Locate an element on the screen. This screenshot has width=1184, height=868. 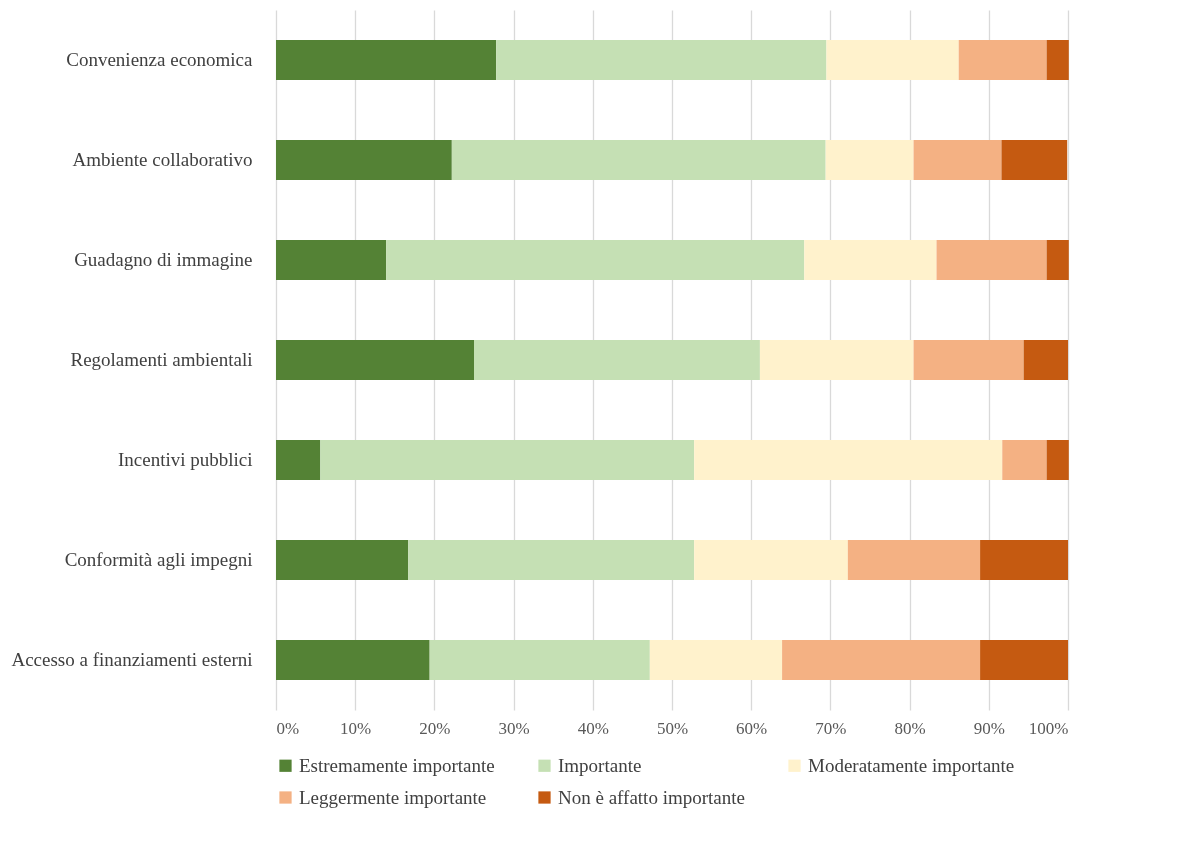
x-tick-label: 50% is located at coordinates (672, 728).